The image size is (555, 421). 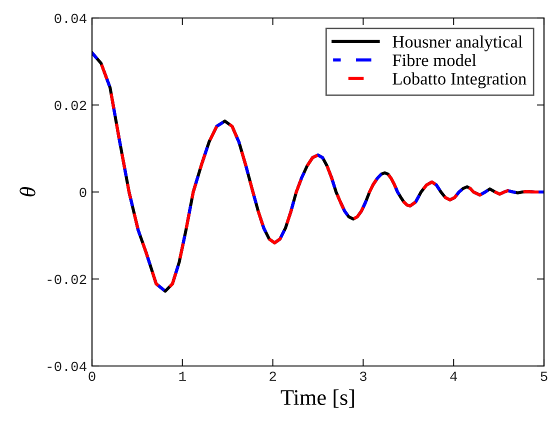 I want to click on legend-label: Fibre model, so click(x=434, y=60).